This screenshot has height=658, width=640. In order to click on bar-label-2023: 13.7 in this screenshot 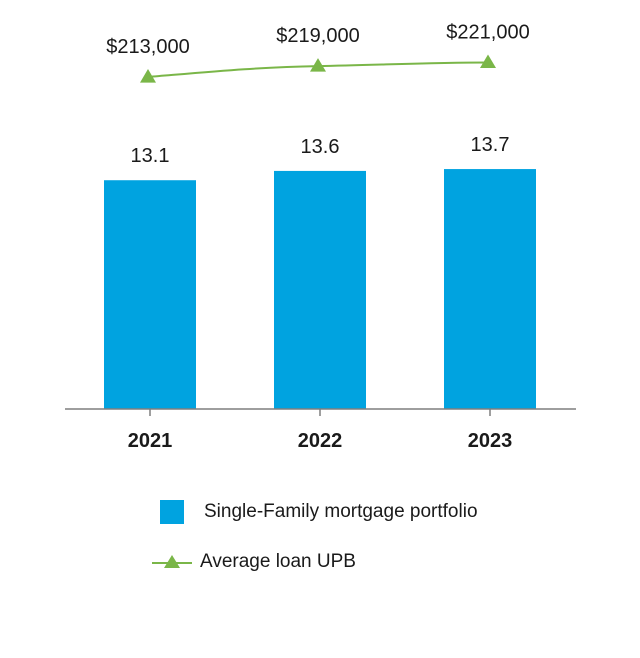, I will do `click(490, 145)`.